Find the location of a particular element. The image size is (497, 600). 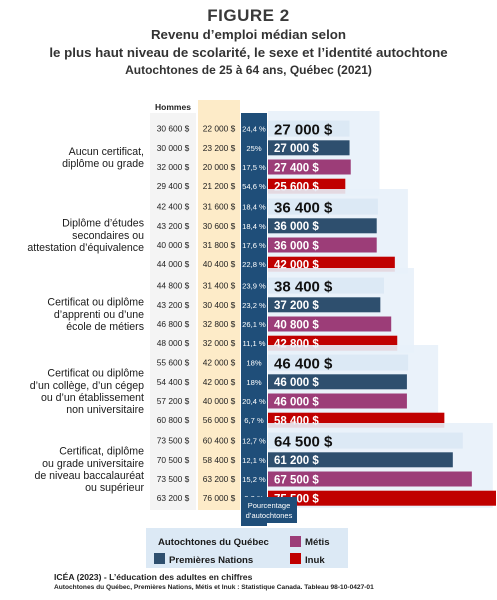

bar-value-label: 67 500 $ is located at coordinates (296, 480).